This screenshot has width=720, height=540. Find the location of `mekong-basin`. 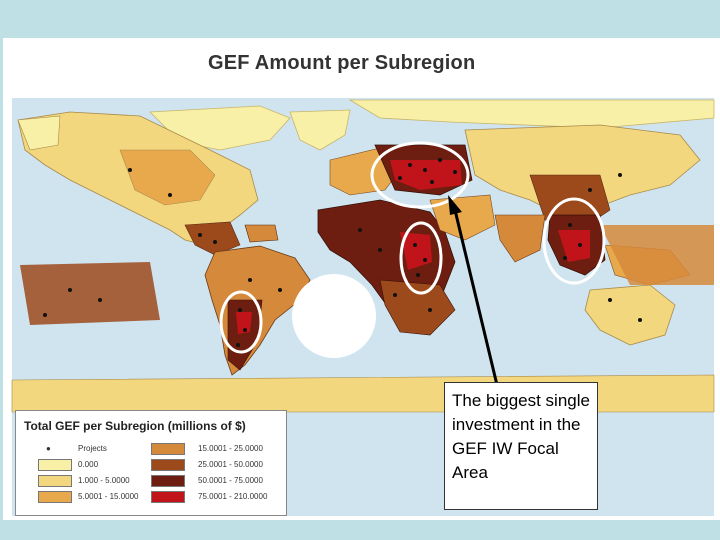

mekong-basin is located at coordinates (574, 246).